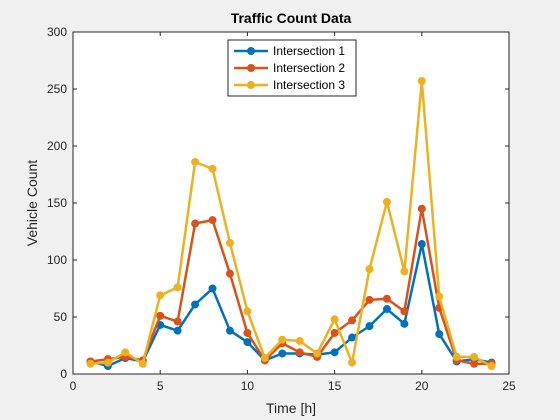 This screenshot has width=560, height=420. Describe the element at coordinates (57, 89) in the screenshot. I see `y-tick-label: 250` at that location.